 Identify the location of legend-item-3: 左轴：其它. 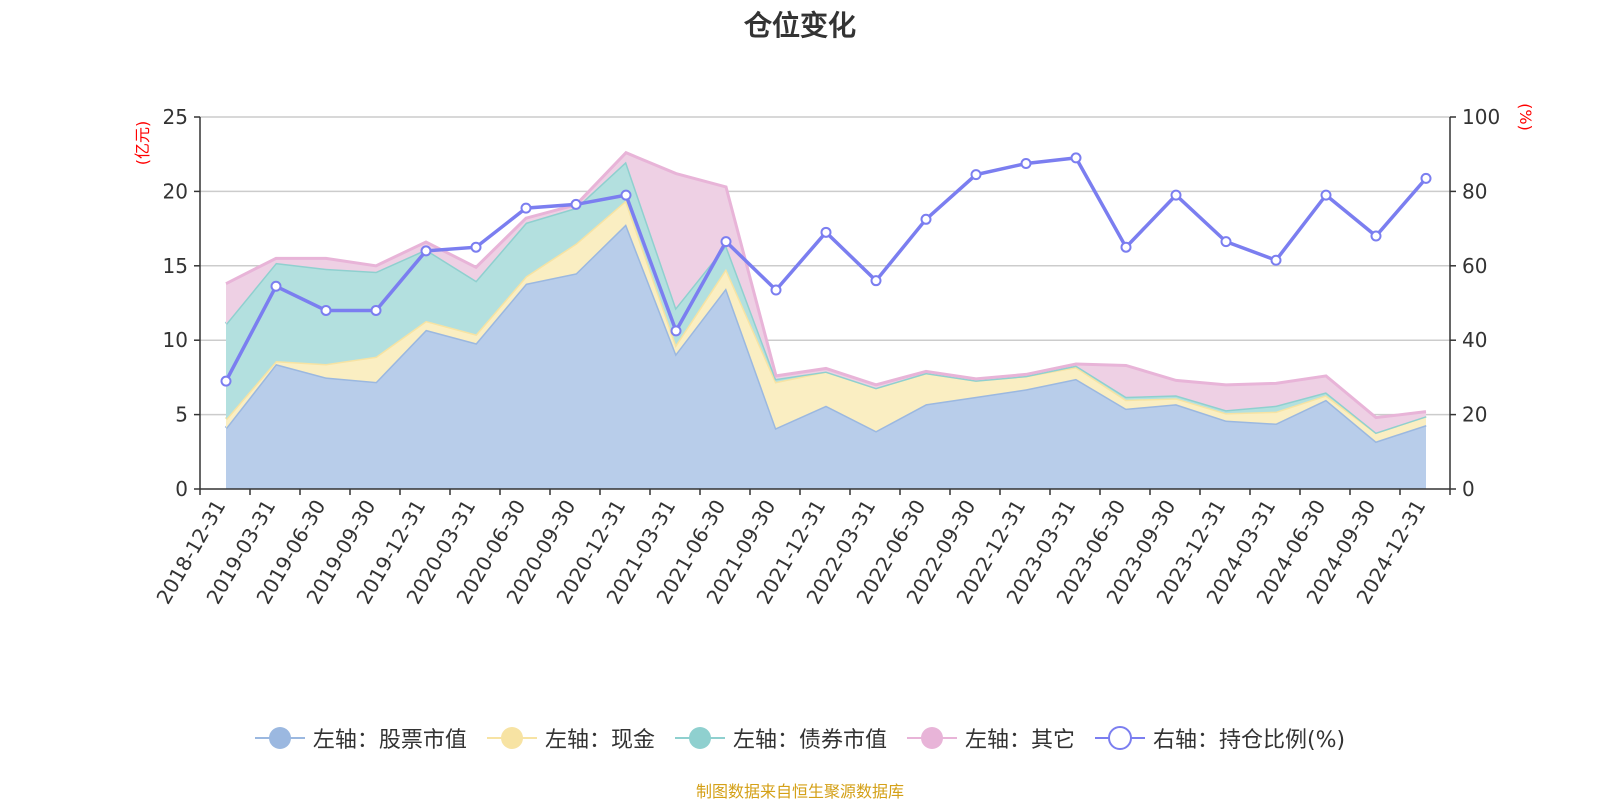
(990, 738).